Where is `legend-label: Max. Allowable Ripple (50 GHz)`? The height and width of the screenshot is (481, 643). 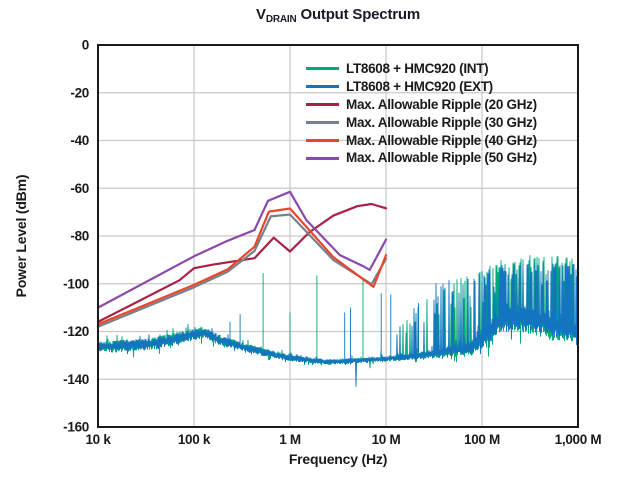
legend-label: Max. Allowable Ripple (50 GHz) is located at coordinates (441, 158).